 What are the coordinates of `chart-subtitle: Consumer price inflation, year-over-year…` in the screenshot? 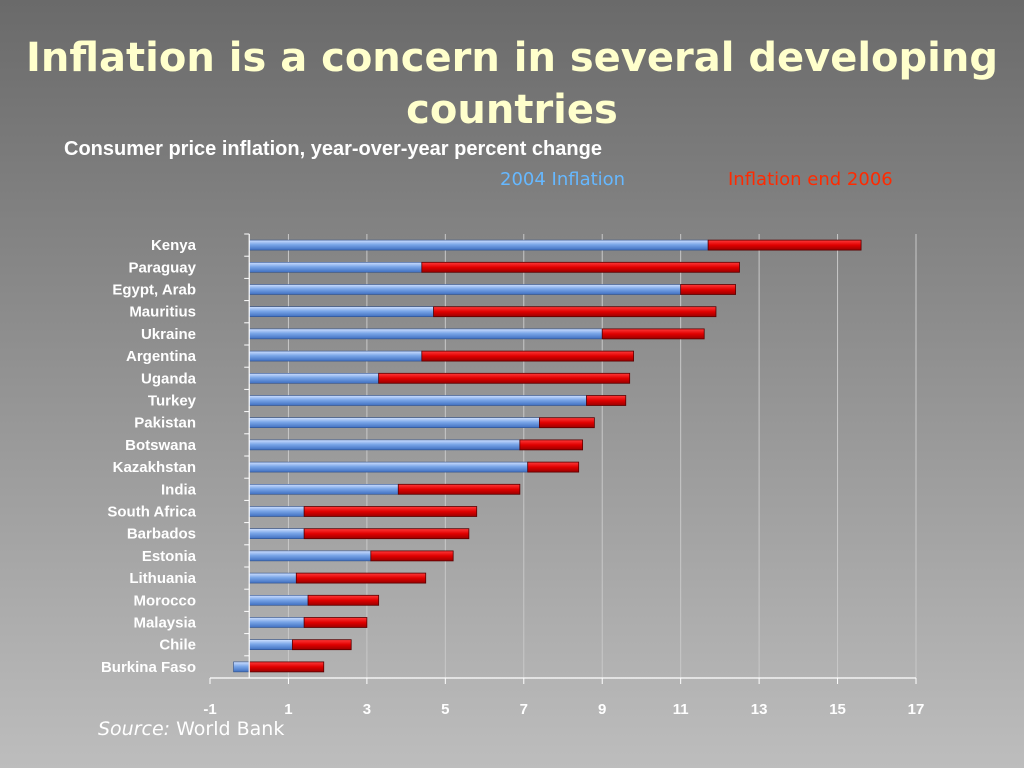 It's located at (333, 149).